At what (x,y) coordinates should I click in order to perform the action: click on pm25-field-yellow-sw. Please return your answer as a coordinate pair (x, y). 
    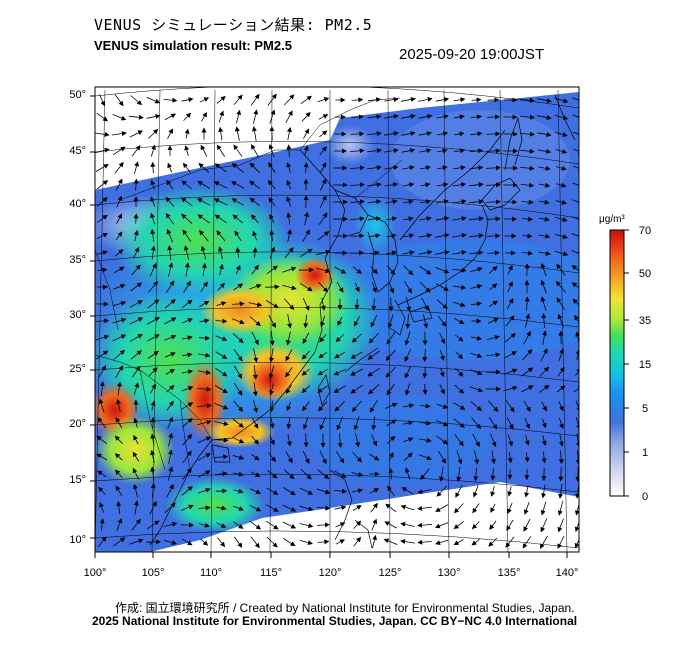
    Looking at the image, I should click on (135, 450).